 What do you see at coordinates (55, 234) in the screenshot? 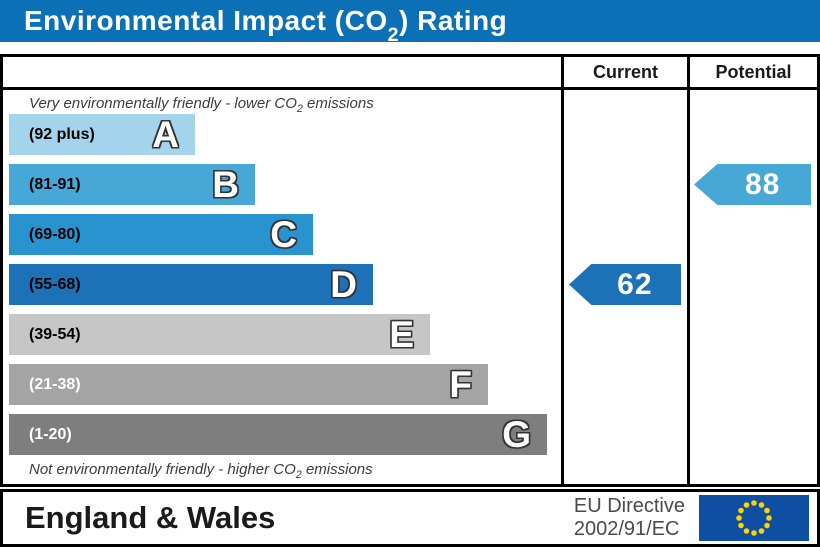
I see `band-range-label: (69-80)` at bounding box center [55, 234].